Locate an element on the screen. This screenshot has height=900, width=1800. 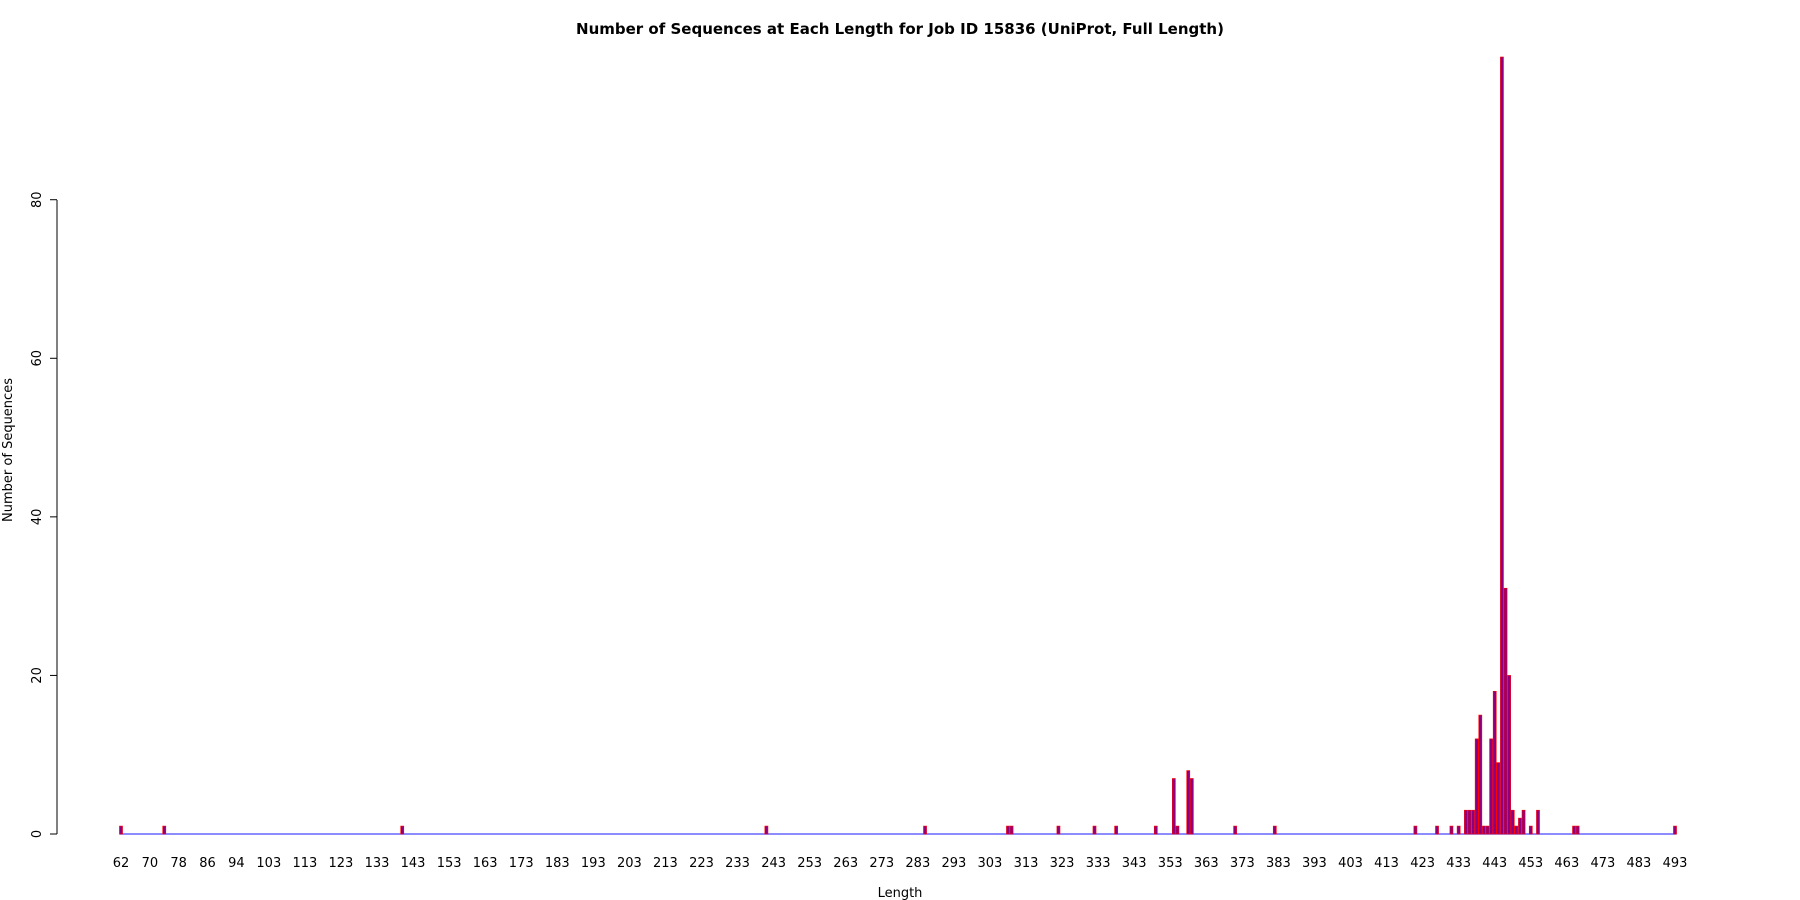
x-tick-label: 94 is located at coordinates (236, 863).